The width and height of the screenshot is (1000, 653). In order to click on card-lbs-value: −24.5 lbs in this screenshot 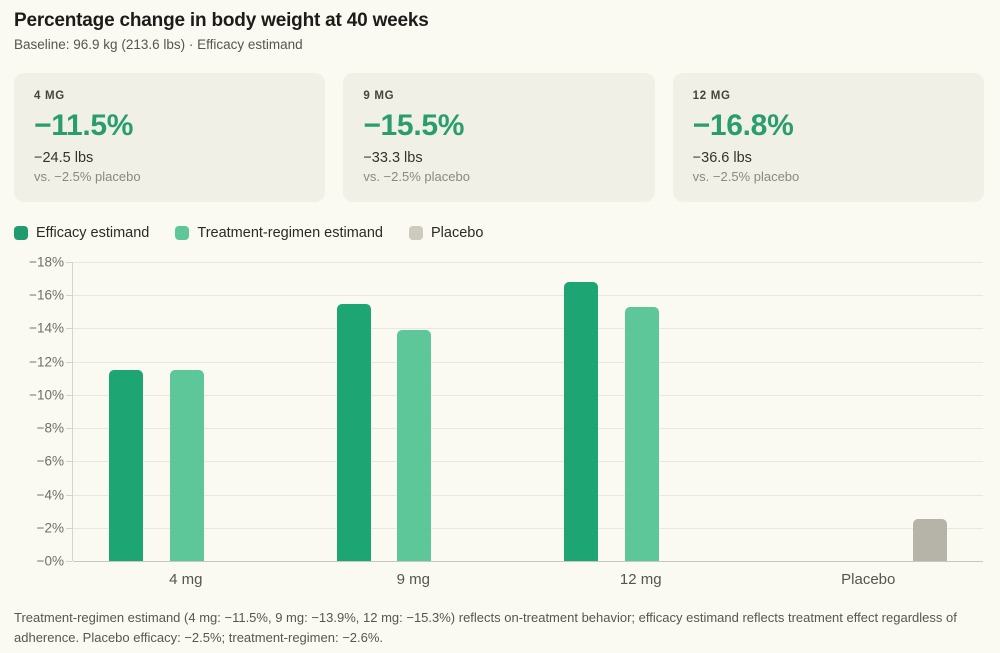, I will do `click(64, 158)`.